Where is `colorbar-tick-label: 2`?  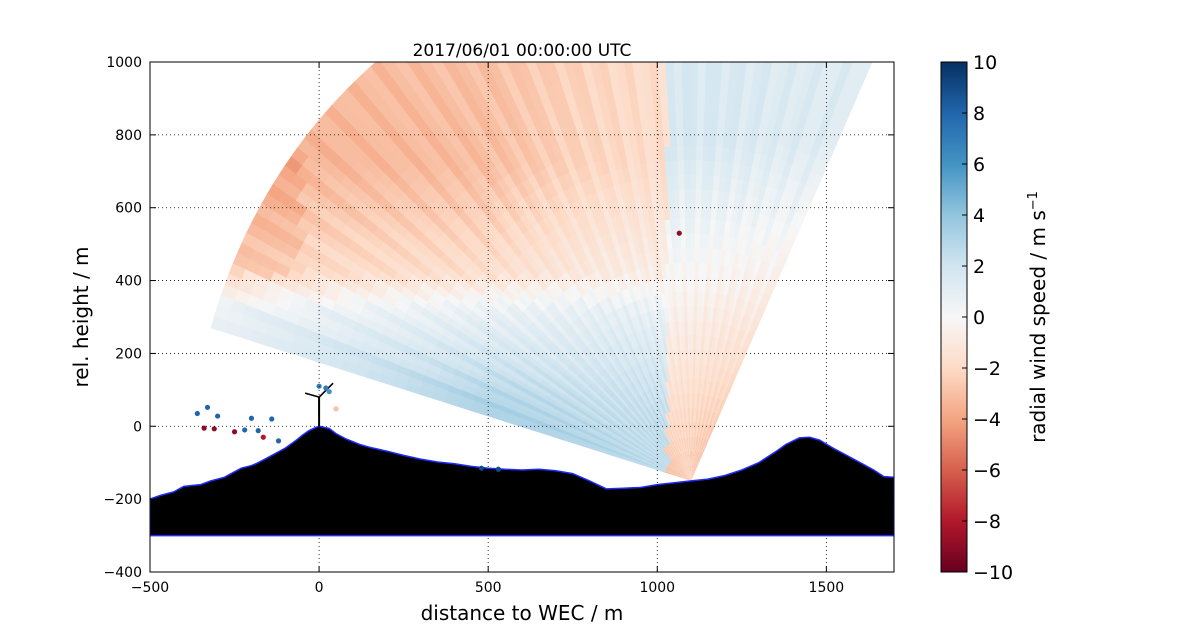
colorbar-tick-label: 2 is located at coordinates (979, 267).